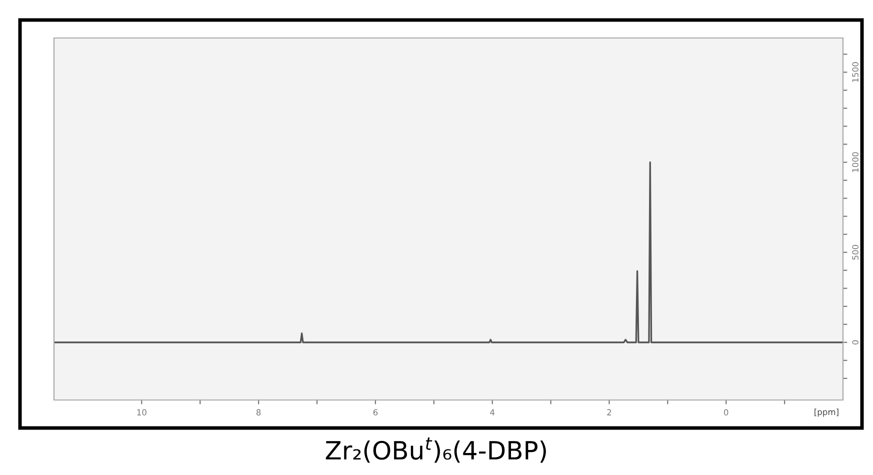  What do you see at coordinates (826, 412) in the screenshot?
I see `x-axis-title: [ppm]` at bounding box center [826, 412].